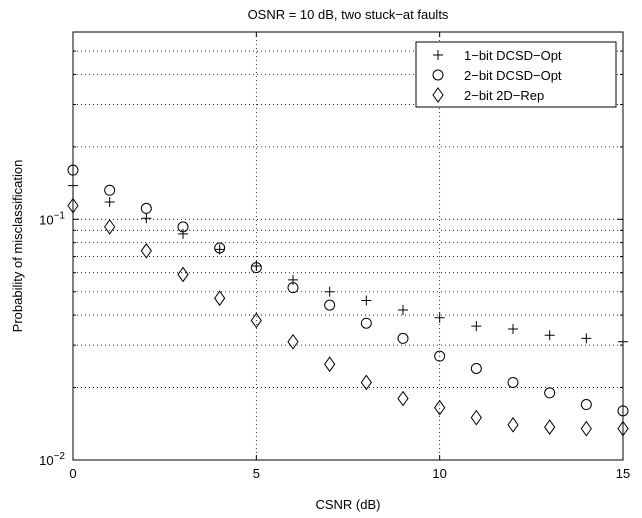 The image size is (642, 518). I want to click on chart-title: OSNR = 10 dB, two stuck−at faults, so click(348, 14).